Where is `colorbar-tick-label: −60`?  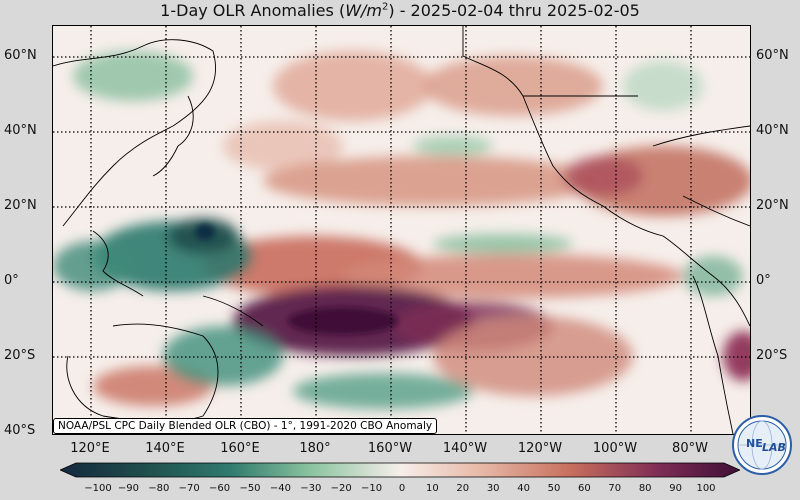 colorbar-tick-label: −60 is located at coordinates (220, 488).